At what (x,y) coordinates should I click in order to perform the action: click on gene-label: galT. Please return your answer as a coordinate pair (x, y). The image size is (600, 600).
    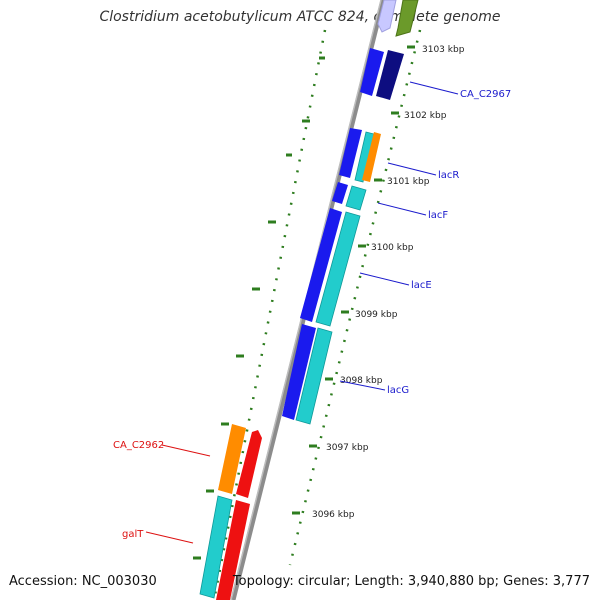
    Looking at the image, I should click on (133, 534).